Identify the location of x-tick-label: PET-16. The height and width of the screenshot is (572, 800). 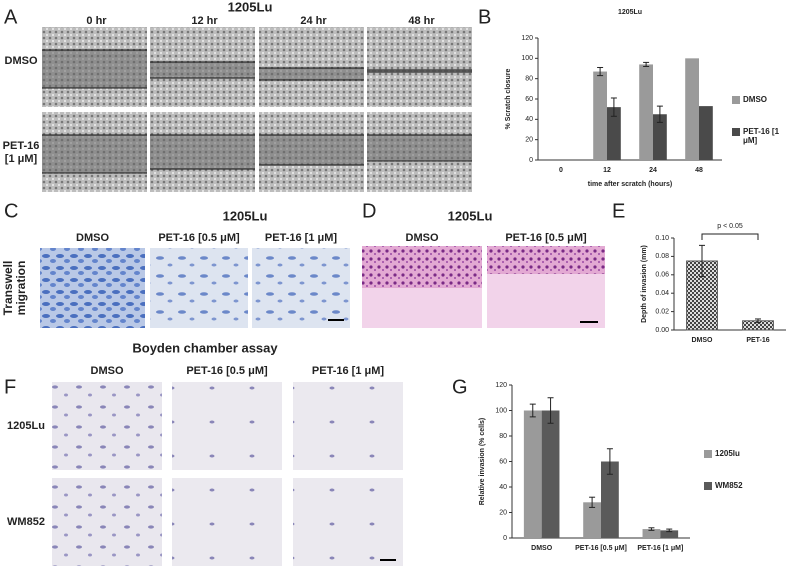
(757, 340).